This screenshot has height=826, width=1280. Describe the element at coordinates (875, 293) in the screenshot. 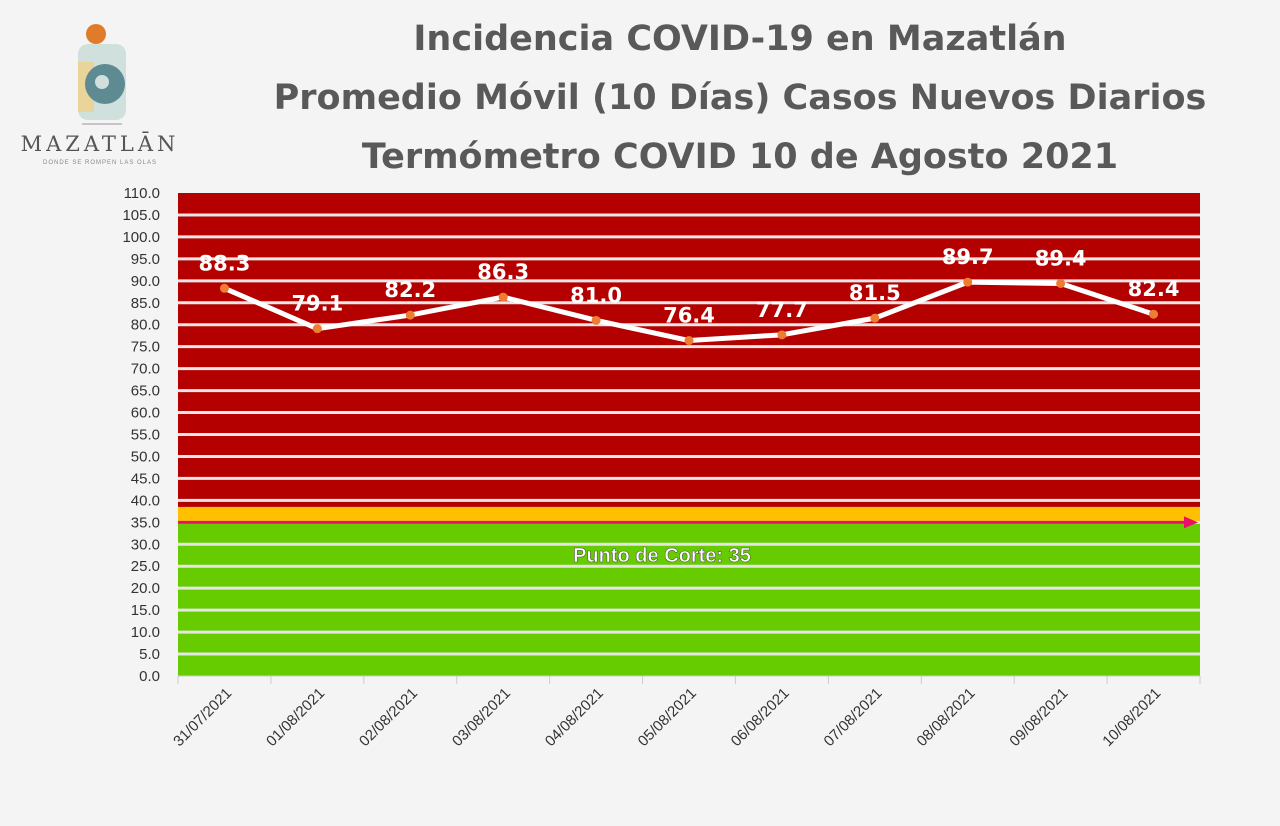

I see `data-label: 81.5` at that location.